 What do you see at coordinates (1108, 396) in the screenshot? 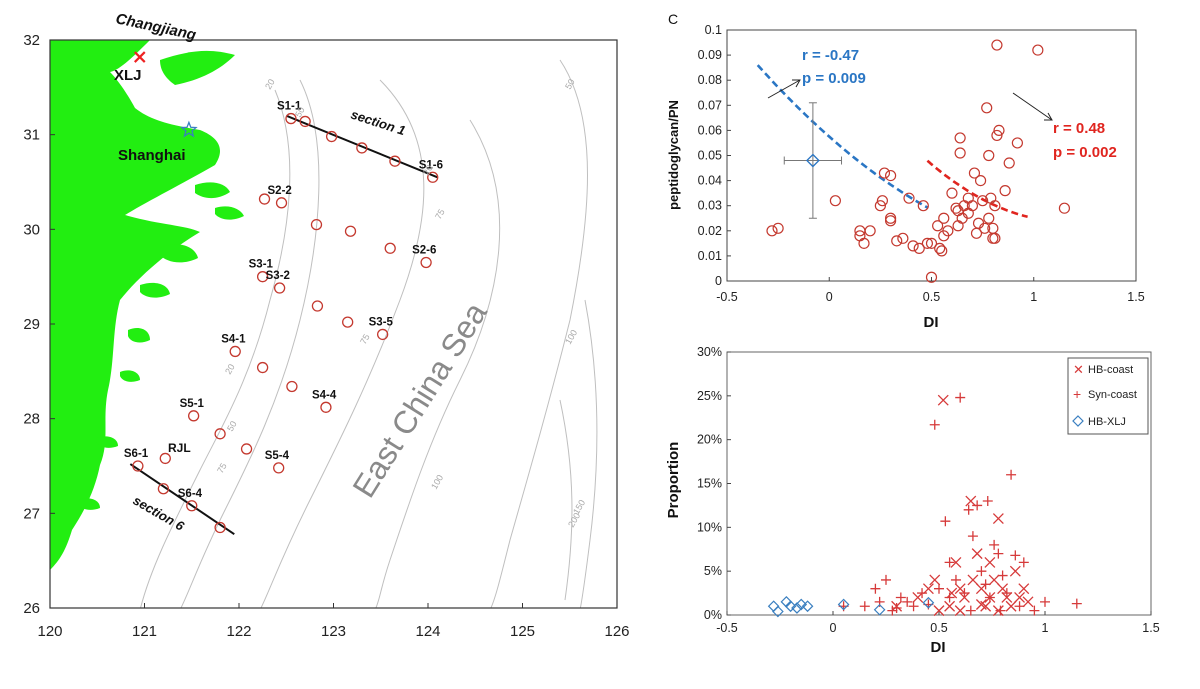
I see `legend-box` at bounding box center [1108, 396].